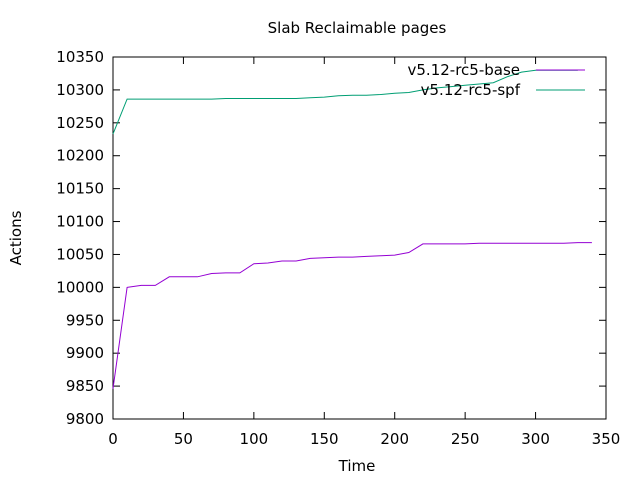 The image size is (640, 480). Describe the element at coordinates (324, 439) in the screenshot. I see `x-tick-label: 150` at that location.